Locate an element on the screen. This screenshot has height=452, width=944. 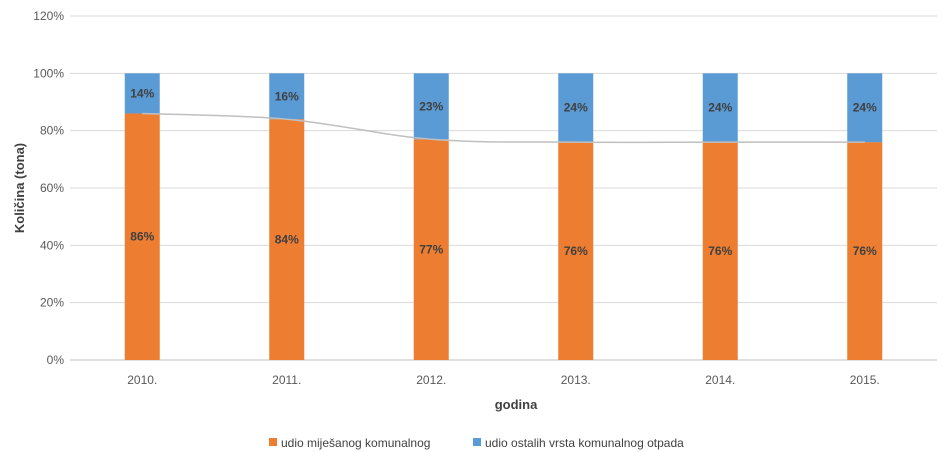
x-tick-label: 2010. is located at coordinates (142, 380).